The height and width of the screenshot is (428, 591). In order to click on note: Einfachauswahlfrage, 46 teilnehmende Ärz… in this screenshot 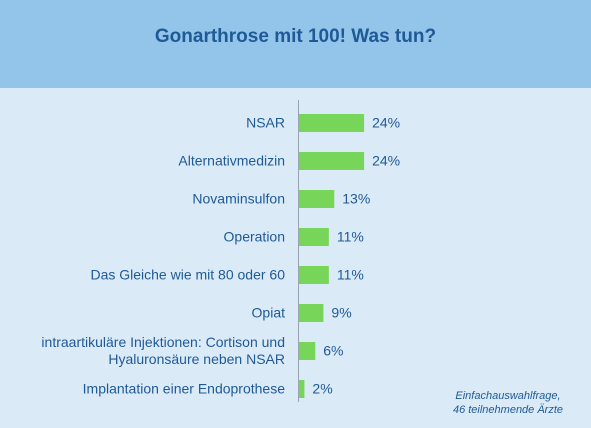, I will do `click(508, 403)`.